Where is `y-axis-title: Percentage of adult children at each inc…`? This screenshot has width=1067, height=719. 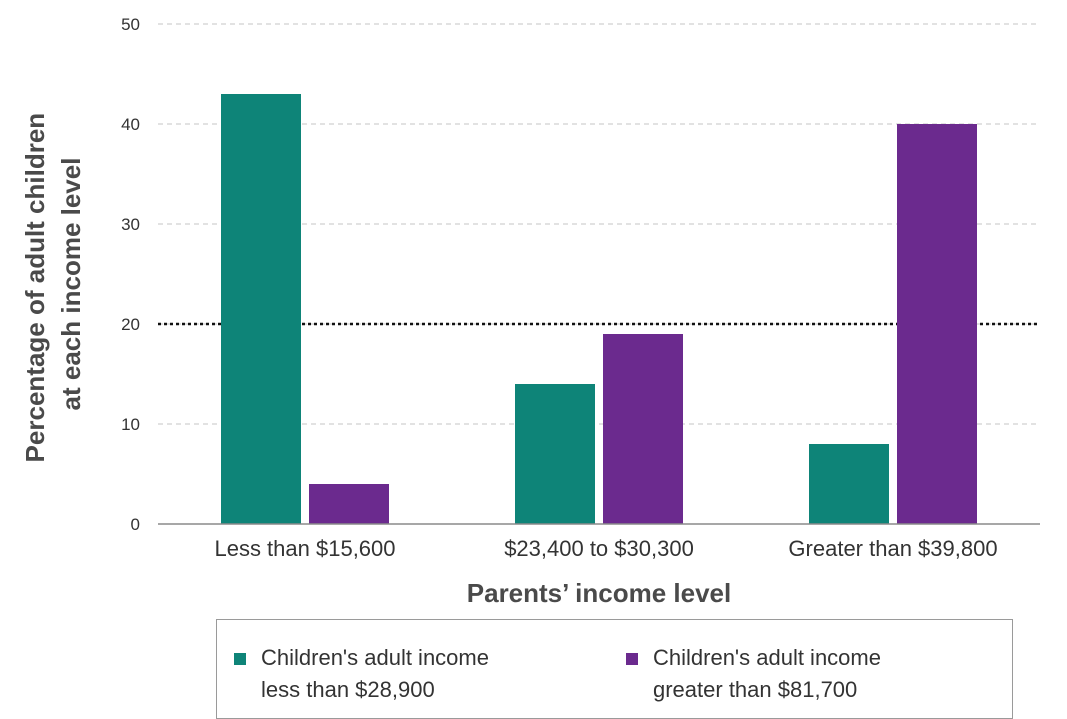 y-axis-title: Percentage of adult children at each inc… is located at coordinates (53, 284).